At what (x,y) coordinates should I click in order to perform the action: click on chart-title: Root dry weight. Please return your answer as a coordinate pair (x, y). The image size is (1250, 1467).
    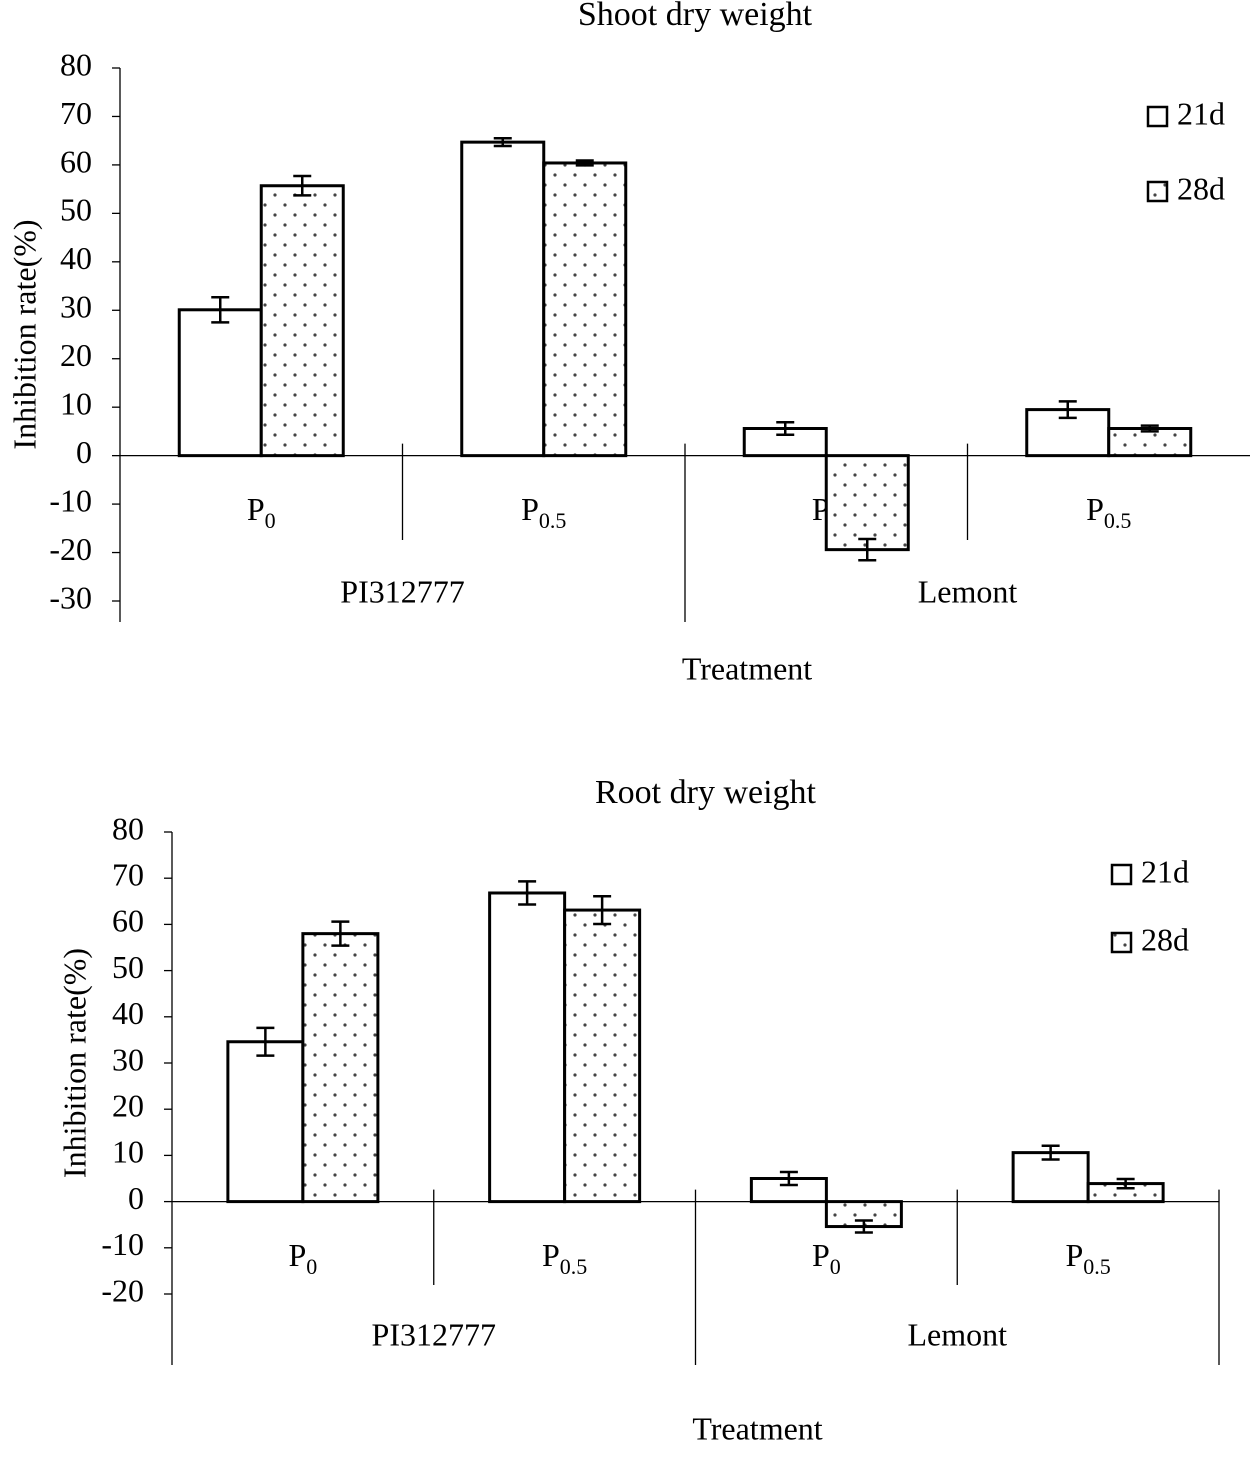
    Looking at the image, I should click on (706, 792).